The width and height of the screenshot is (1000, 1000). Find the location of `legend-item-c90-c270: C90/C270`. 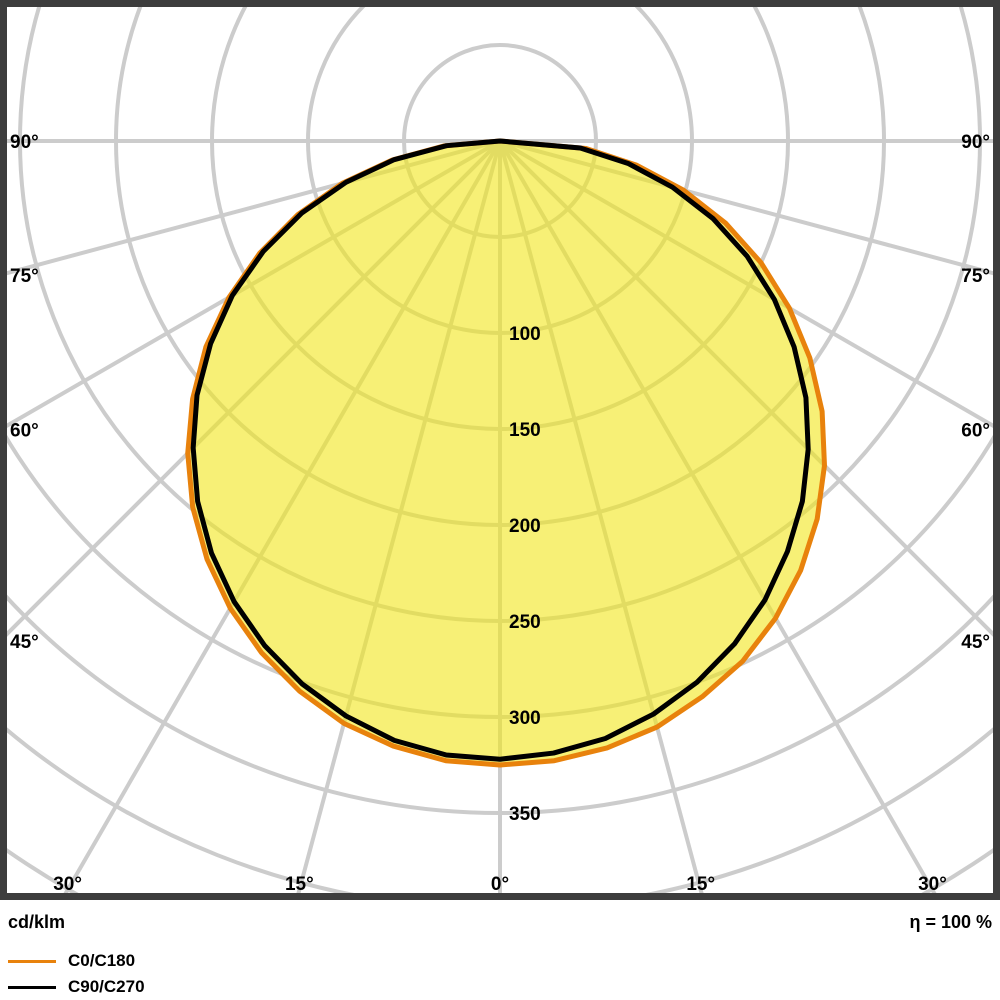

legend-item-c90-c270: C90/C270 is located at coordinates (208, 987).